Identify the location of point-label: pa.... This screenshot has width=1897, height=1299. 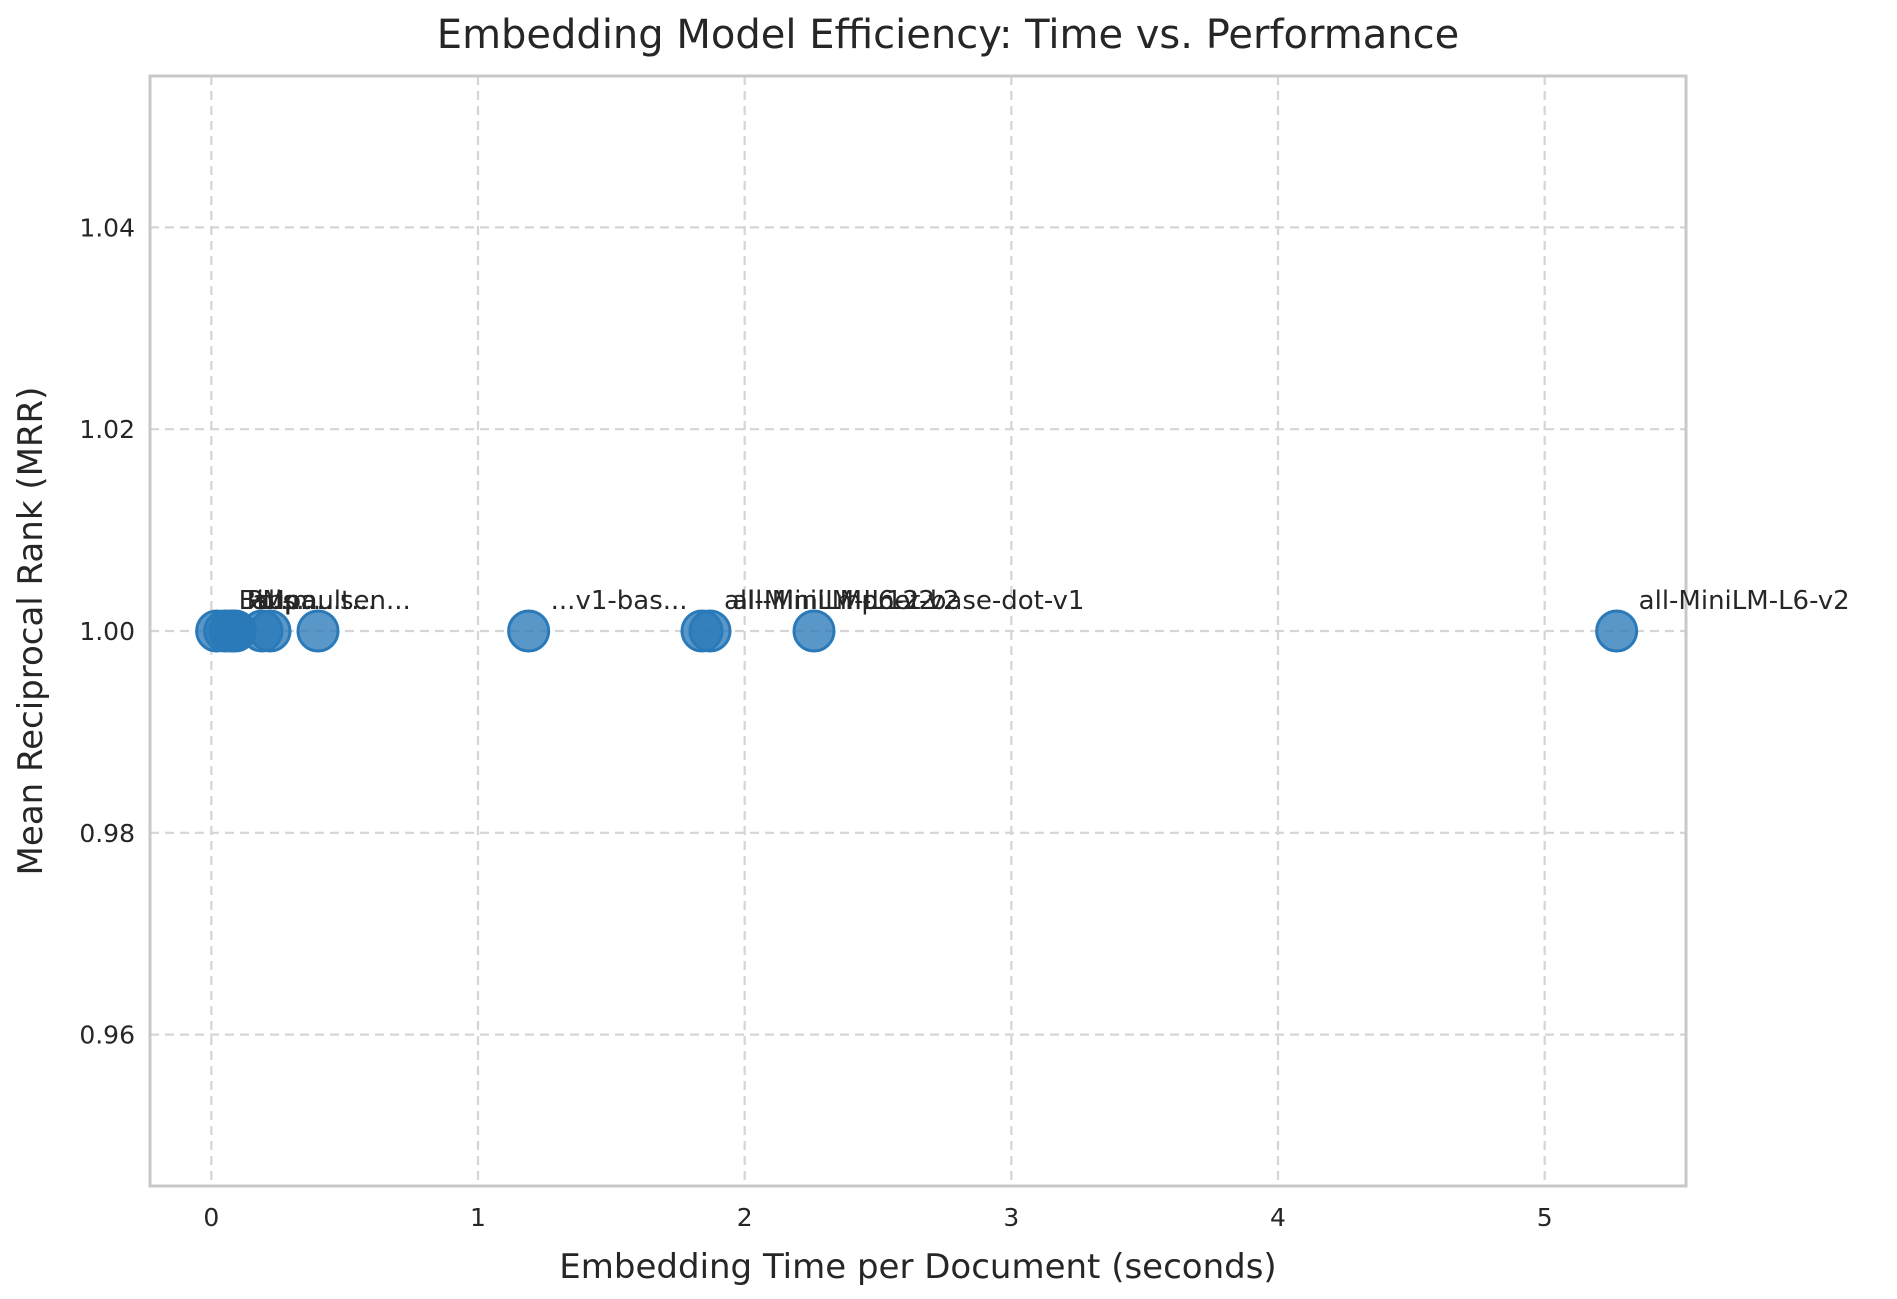
(312, 601).